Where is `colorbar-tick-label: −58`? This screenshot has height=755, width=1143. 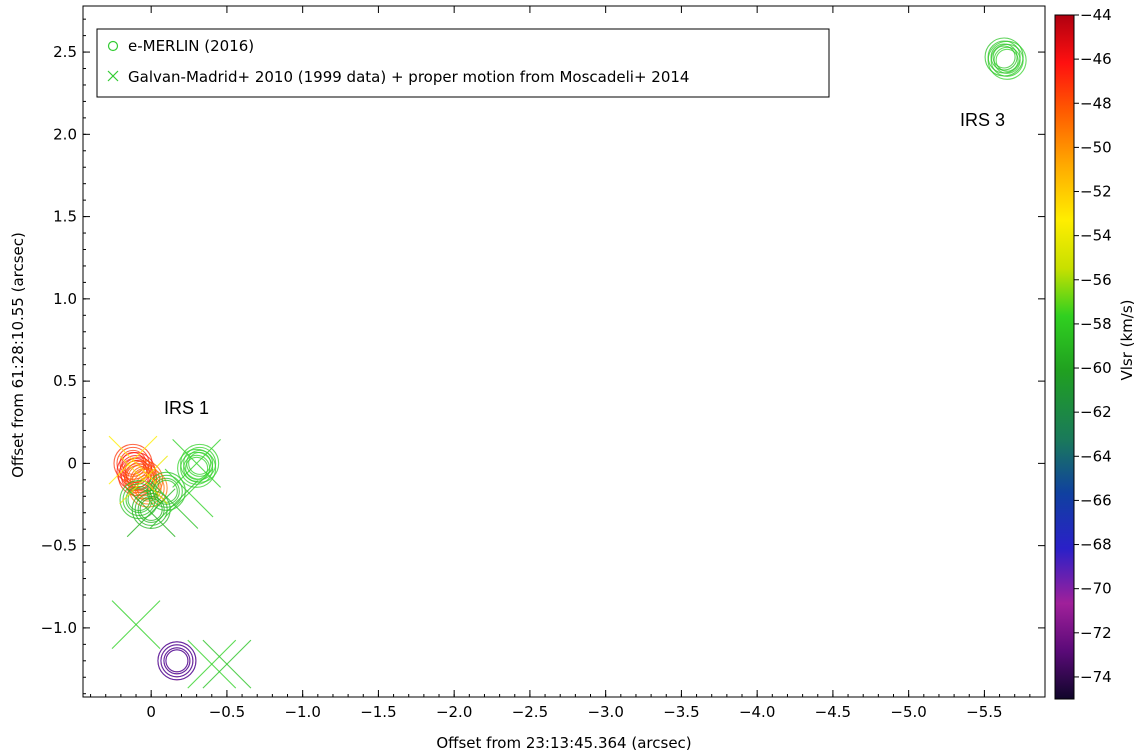
colorbar-tick-label: −58 is located at coordinates (1096, 324).